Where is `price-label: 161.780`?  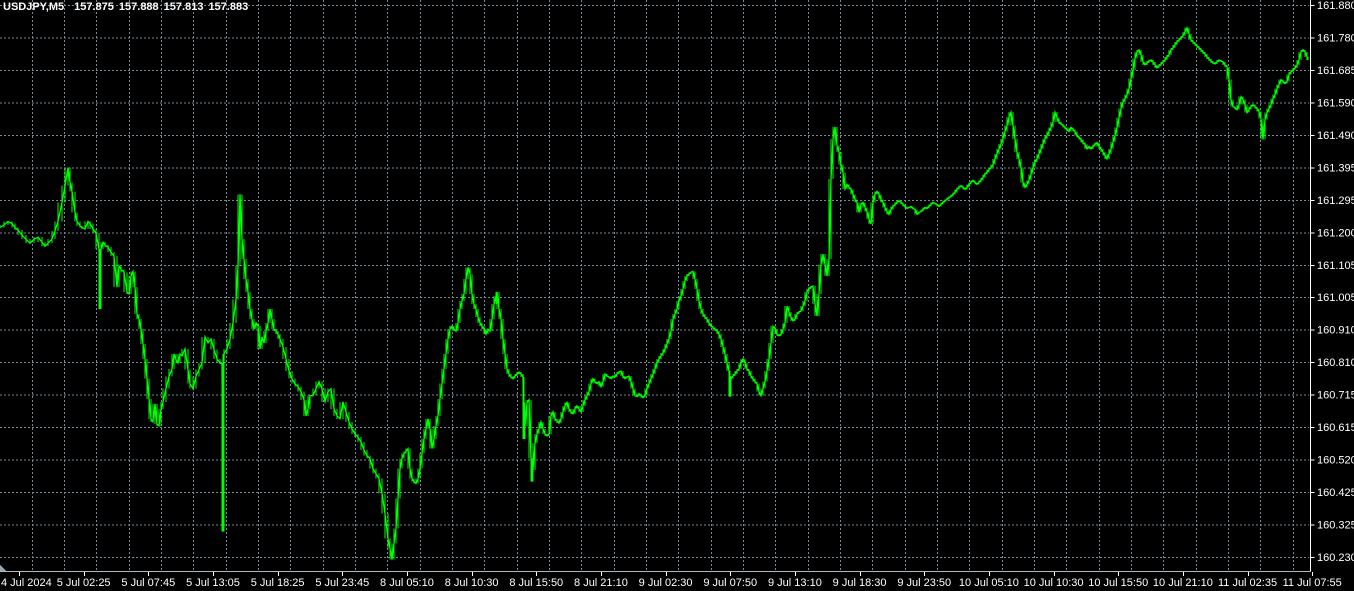 price-label: 161.780 is located at coordinates (1335, 38).